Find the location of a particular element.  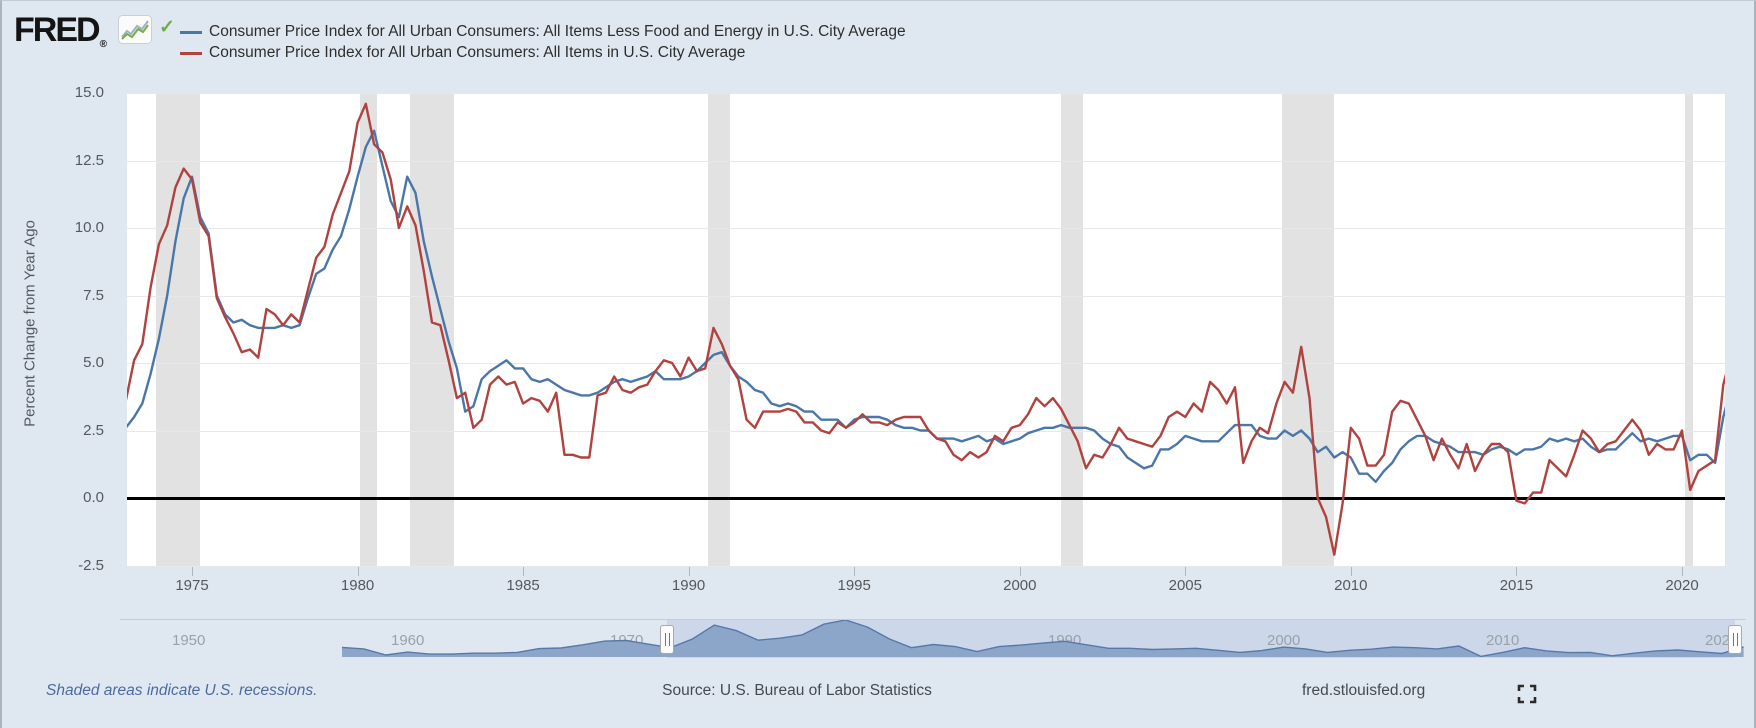

registered-mark: ® is located at coordinates (103, 44).